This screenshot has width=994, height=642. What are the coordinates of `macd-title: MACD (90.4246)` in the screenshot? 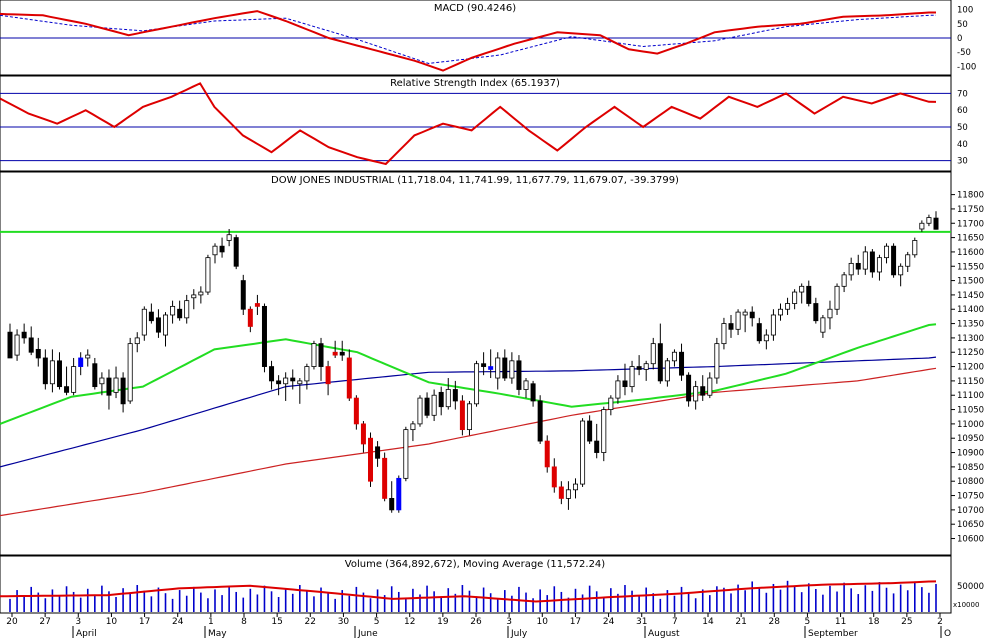 It's located at (475, 8).